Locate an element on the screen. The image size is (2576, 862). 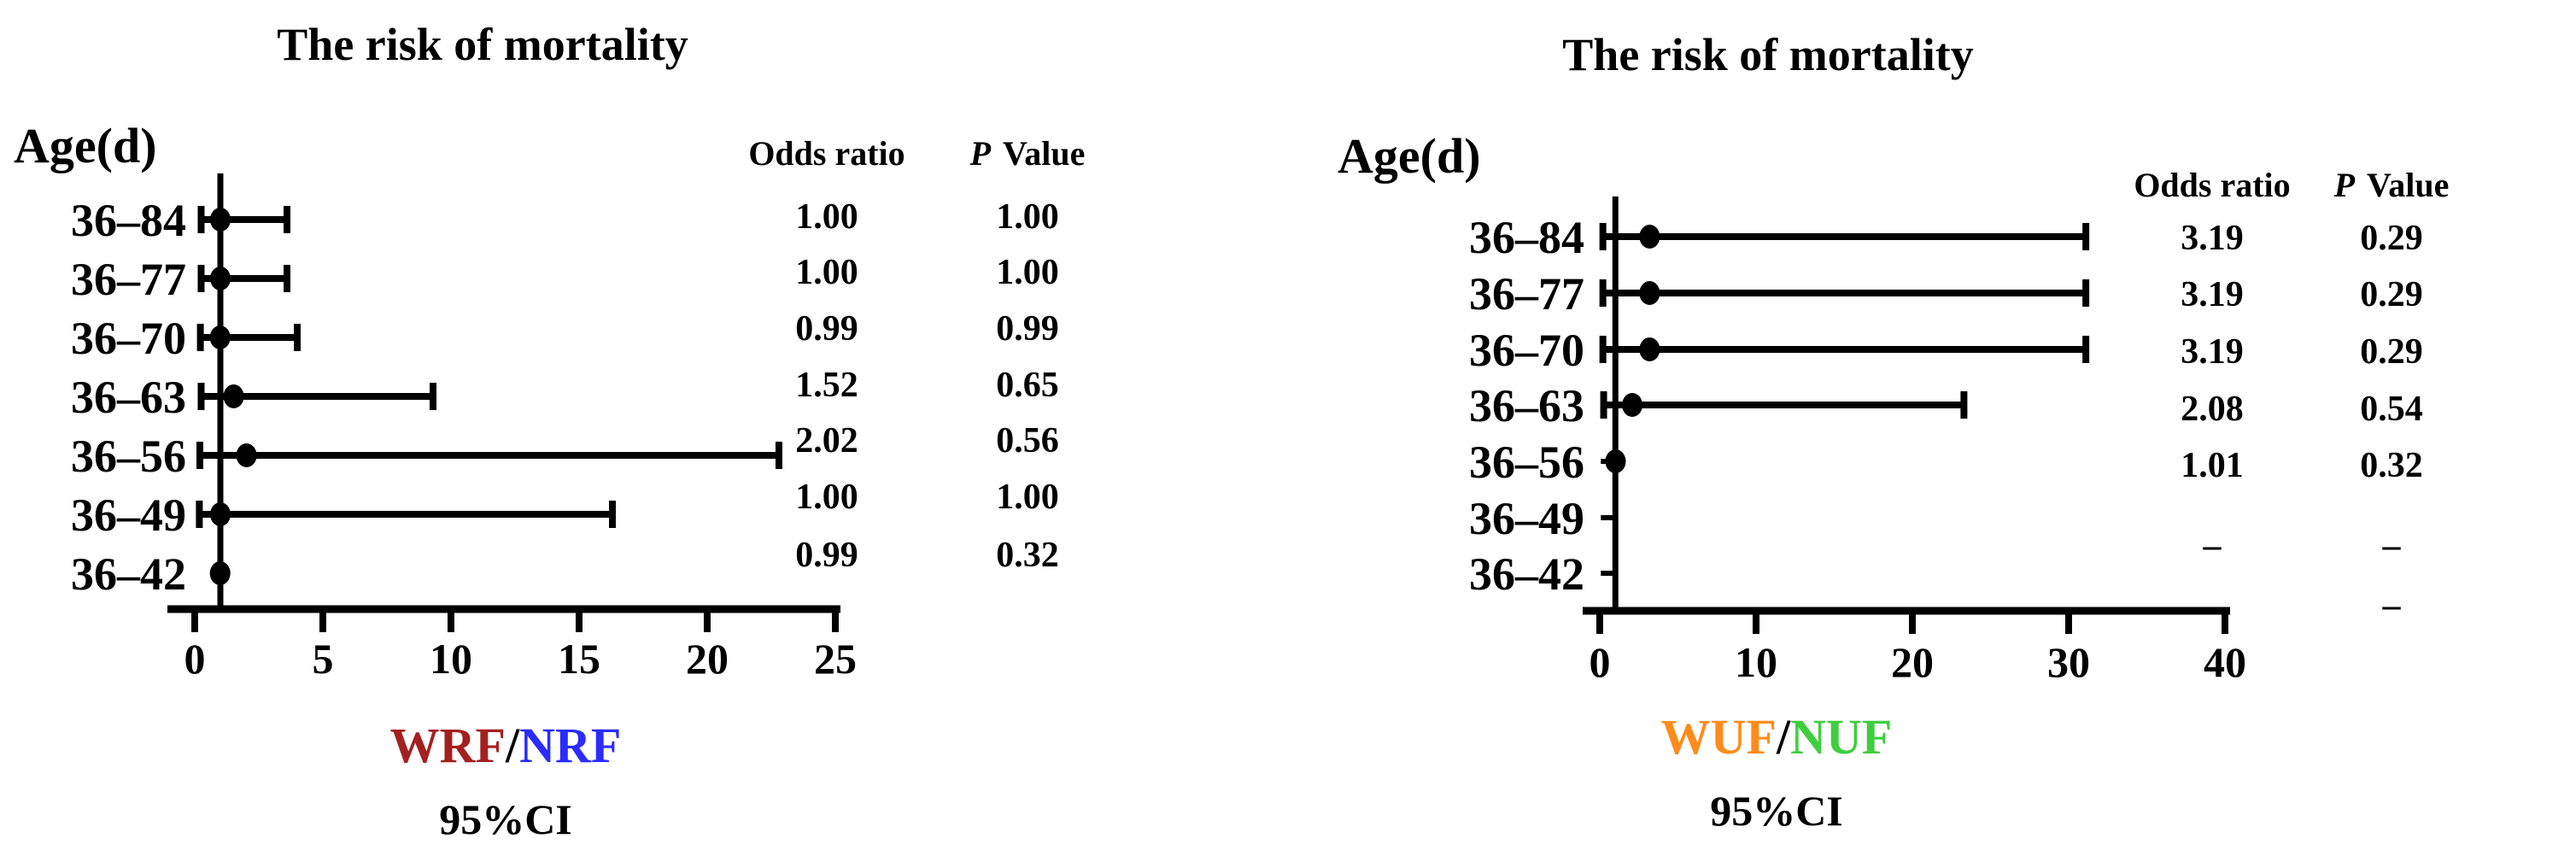
x-tick-label: 30 is located at coordinates (2068, 662).